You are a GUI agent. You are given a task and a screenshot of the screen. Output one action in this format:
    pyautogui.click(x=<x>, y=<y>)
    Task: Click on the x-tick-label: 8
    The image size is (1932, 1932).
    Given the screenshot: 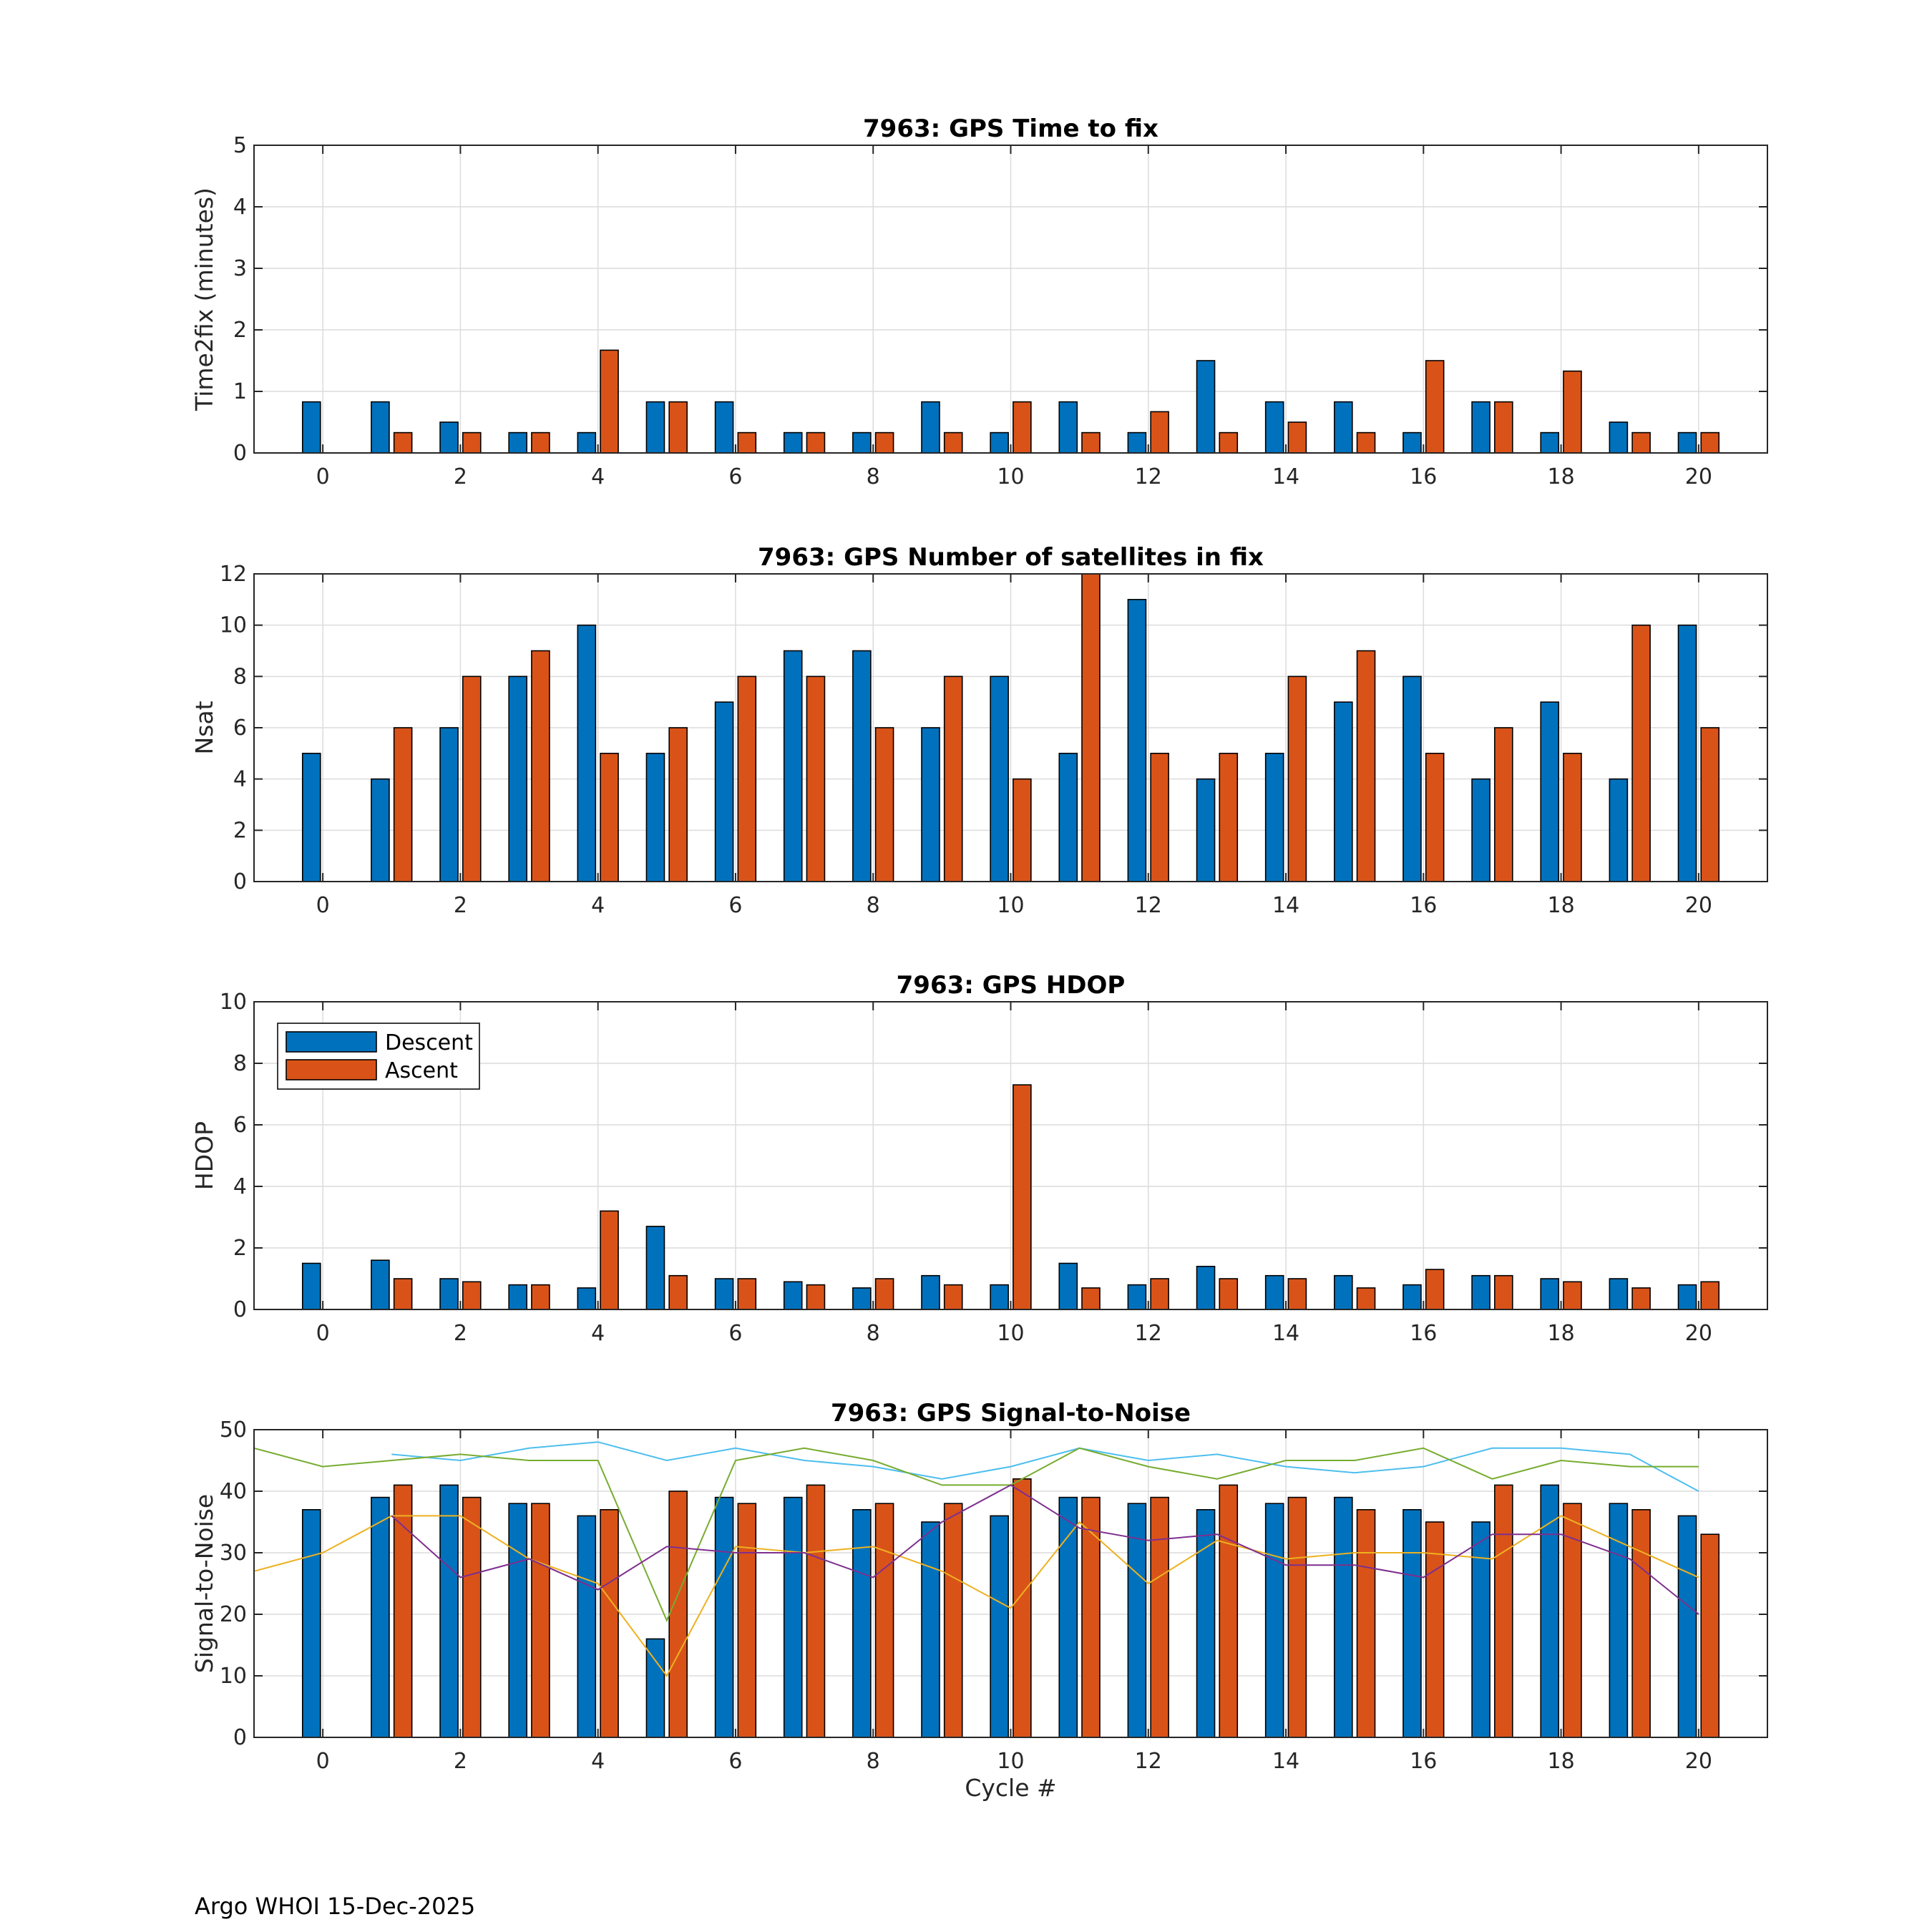 What is the action you would take?
    pyautogui.click(x=873, y=905)
    